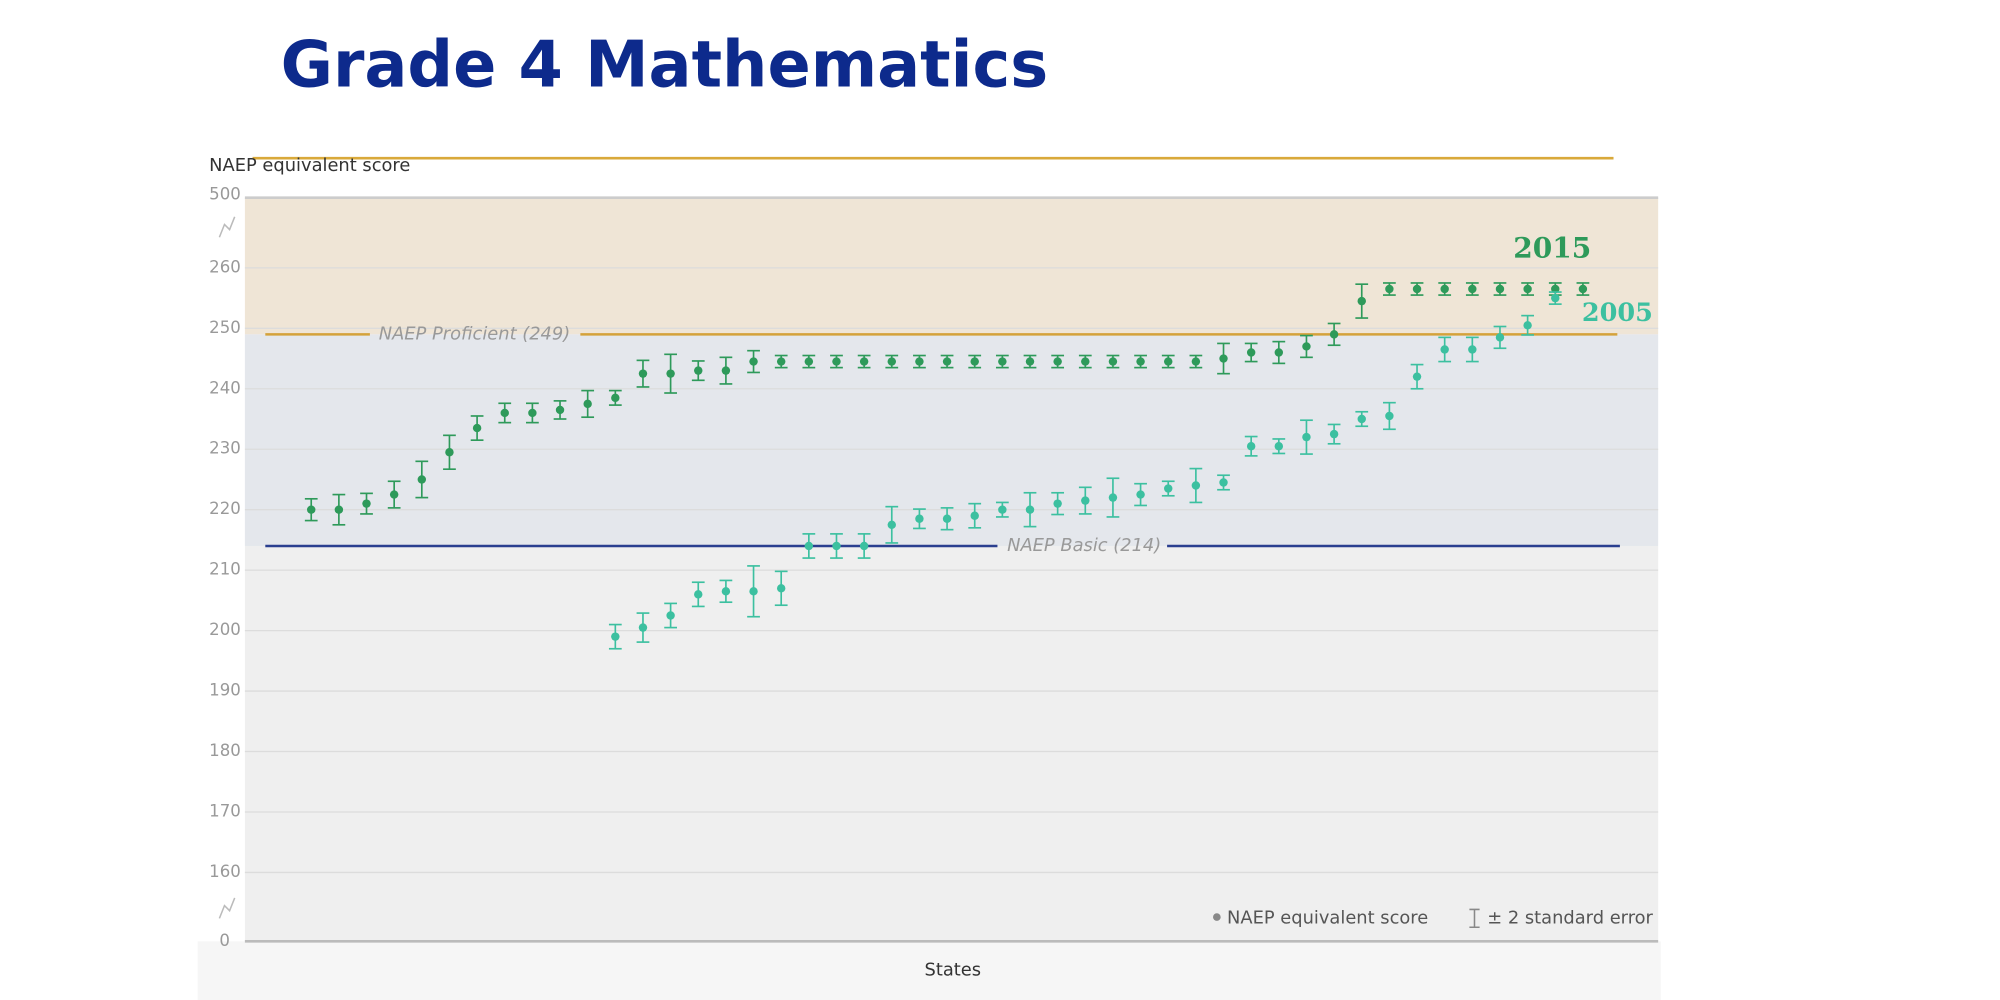  Describe the element at coordinates (225, 629) in the screenshot. I see `y-tick-label: 200` at that location.